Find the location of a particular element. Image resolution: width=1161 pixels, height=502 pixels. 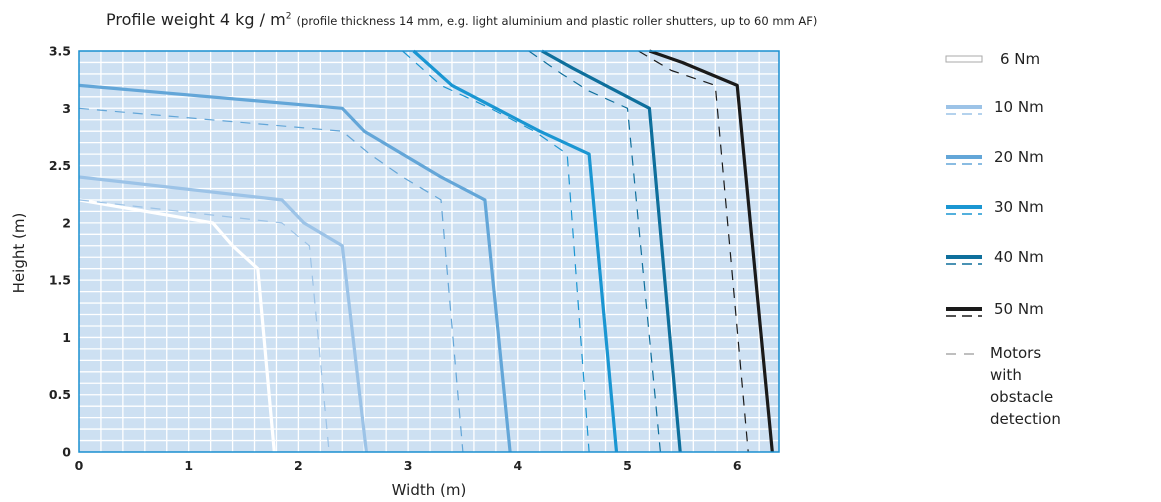

legend-label-6nm: 6 Nm is located at coordinates (1020, 59).